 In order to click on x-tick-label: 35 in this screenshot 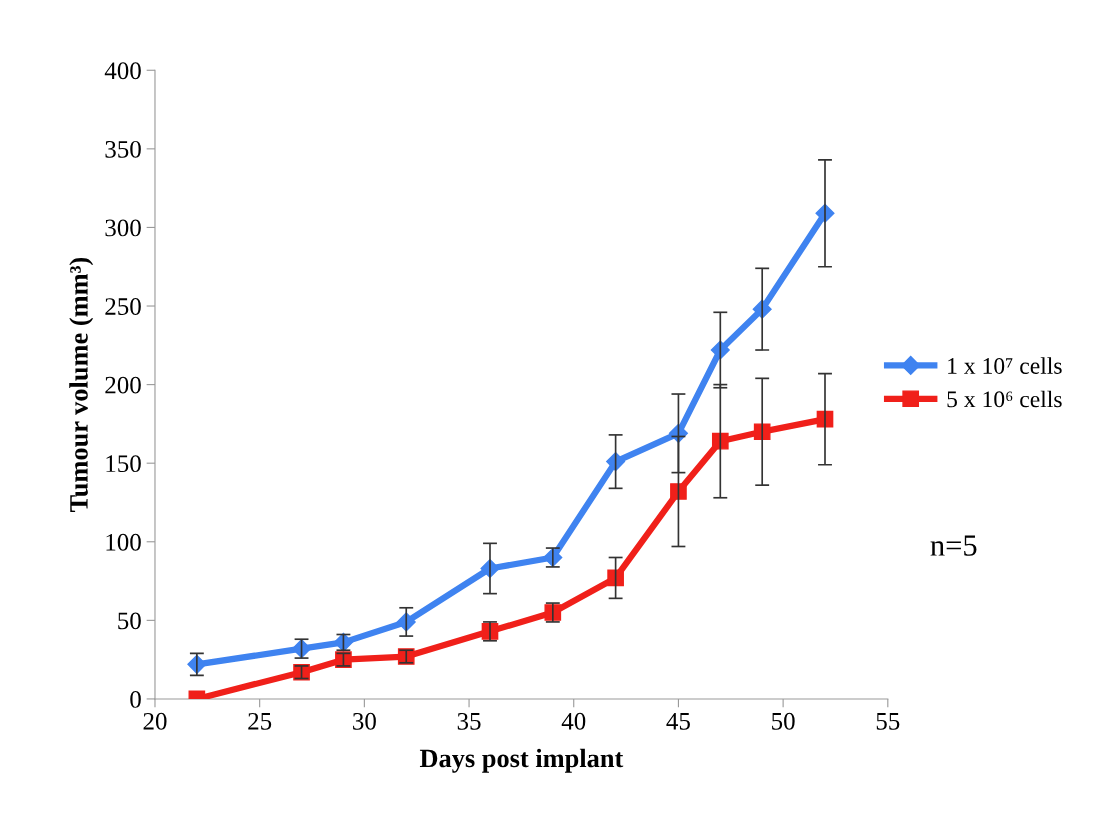, I will do `click(469, 721)`.